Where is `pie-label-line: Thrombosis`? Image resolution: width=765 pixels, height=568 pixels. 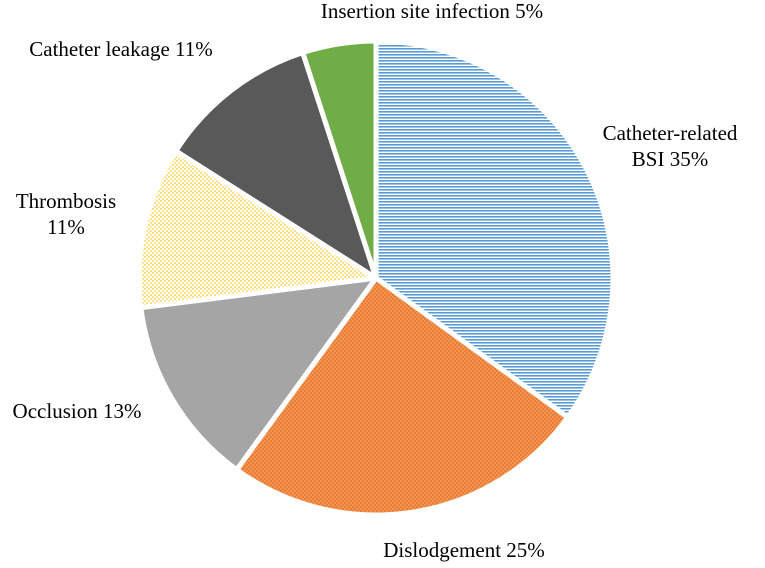
pie-label-line: Thrombosis is located at coordinates (66, 201).